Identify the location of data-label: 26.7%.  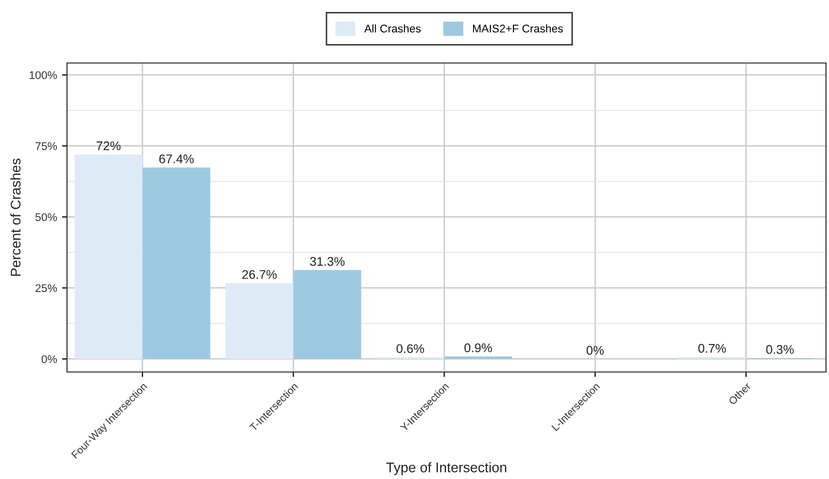
(259, 274).